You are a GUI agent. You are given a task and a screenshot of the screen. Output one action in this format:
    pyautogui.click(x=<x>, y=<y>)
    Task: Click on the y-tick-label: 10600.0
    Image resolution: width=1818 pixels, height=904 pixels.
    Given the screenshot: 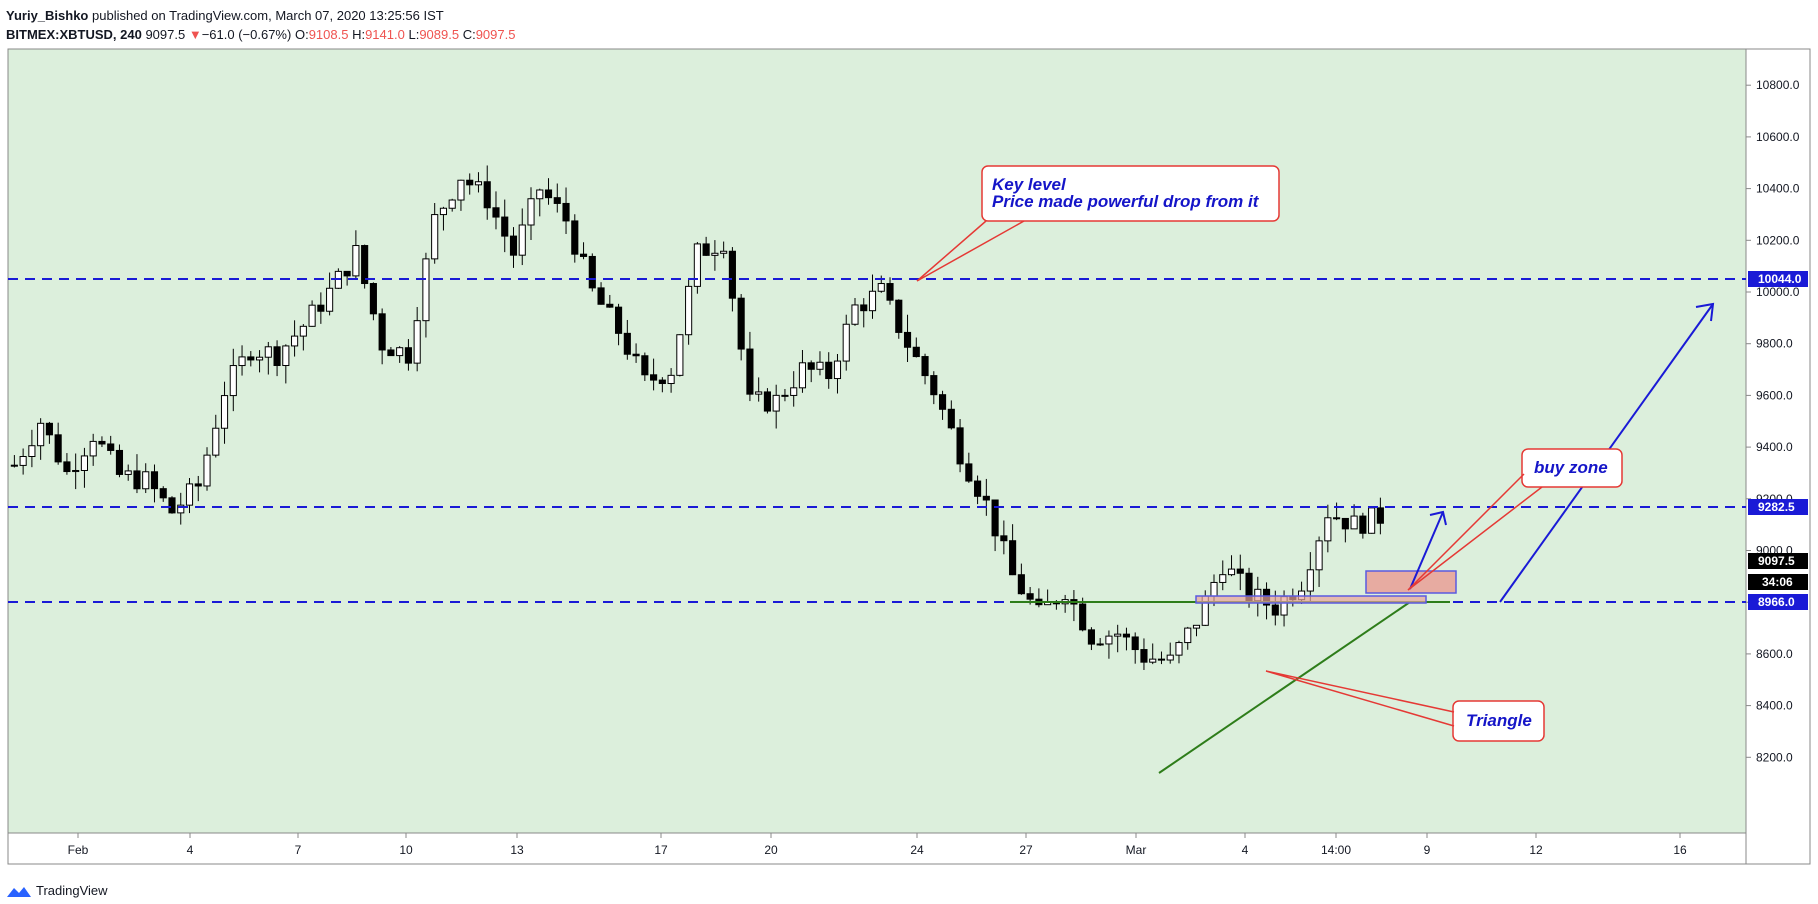 What is the action you would take?
    pyautogui.click(x=1778, y=137)
    